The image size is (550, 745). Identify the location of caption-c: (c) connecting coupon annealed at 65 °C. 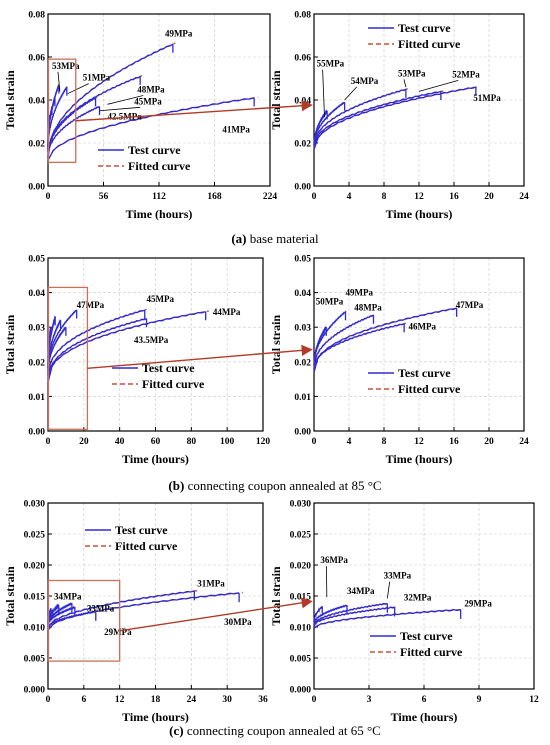
(275, 730).